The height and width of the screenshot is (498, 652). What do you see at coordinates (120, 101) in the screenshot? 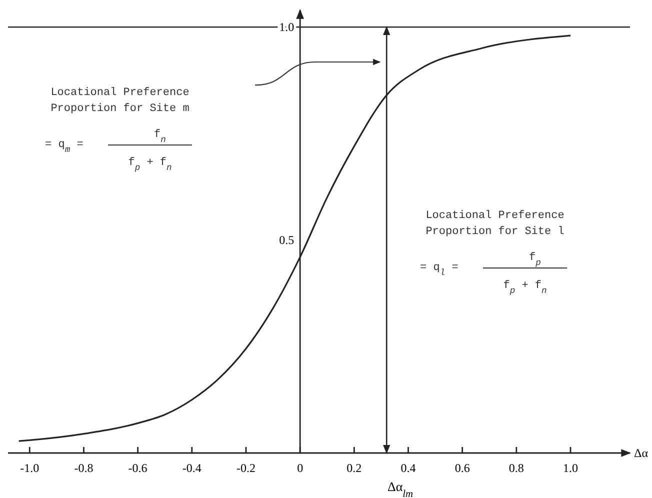
I see `annotation: Locational Preference Proportion for Site m` at bounding box center [120, 101].